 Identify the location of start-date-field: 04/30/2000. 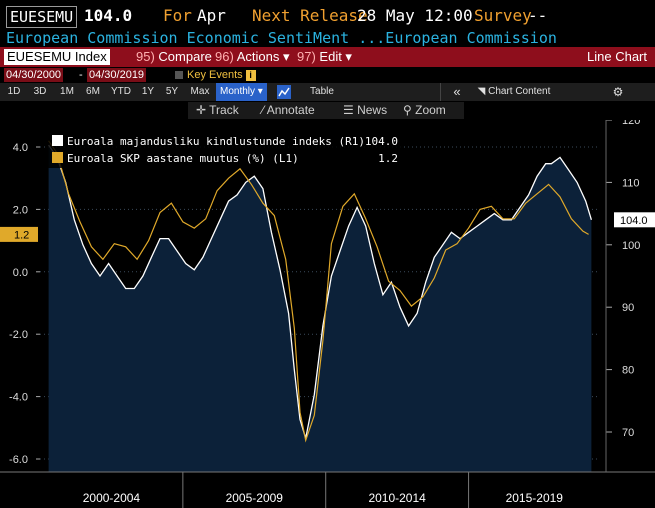
(34, 75).